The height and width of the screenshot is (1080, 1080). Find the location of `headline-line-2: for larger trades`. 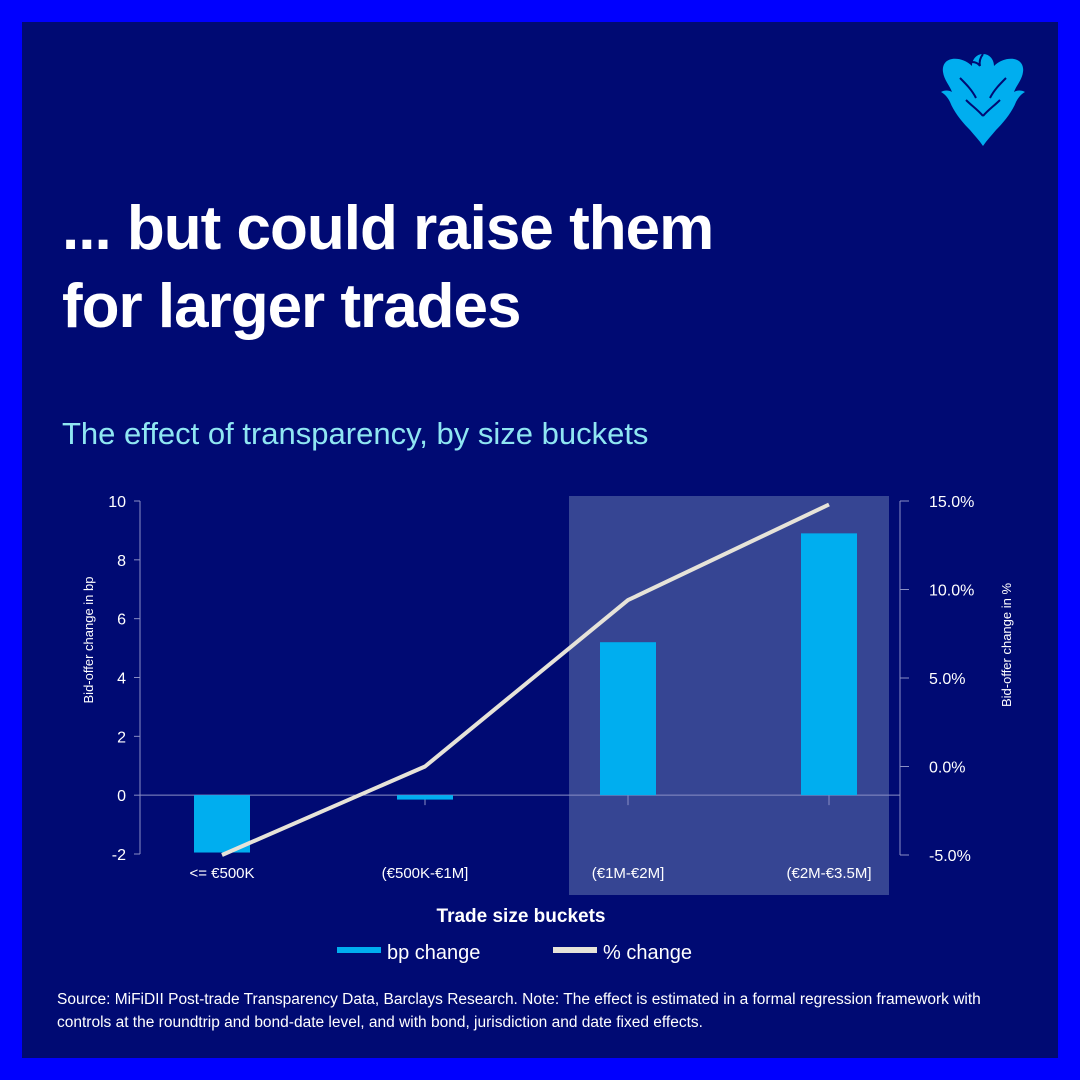

headline-line-2: for larger trades is located at coordinates (292, 306).